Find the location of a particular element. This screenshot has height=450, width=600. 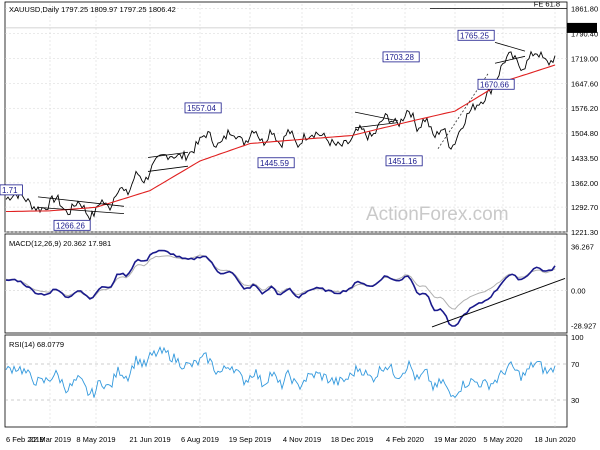

price-y-tick: 1433.50 is located at coordinates (584, 158).